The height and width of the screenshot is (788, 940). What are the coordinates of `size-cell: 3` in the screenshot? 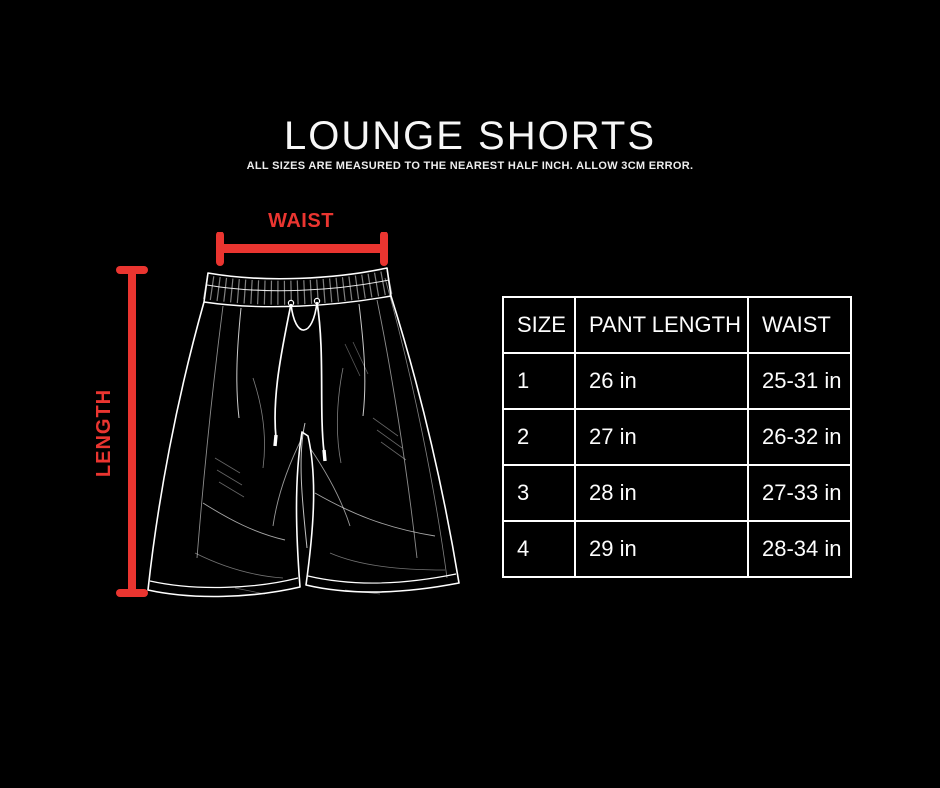 It's located at (539, 493).